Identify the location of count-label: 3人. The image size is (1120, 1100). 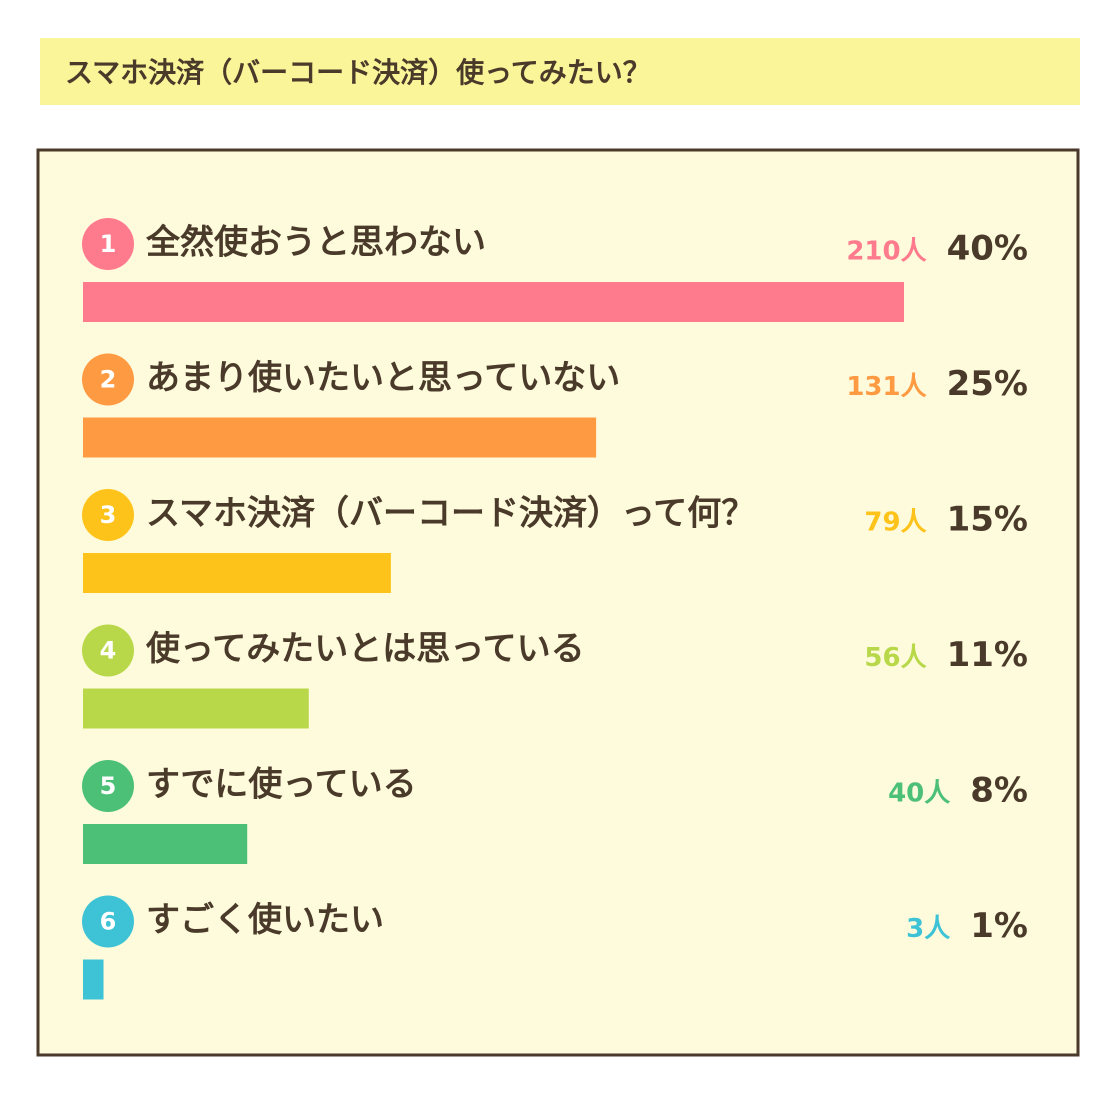
(928, 929).